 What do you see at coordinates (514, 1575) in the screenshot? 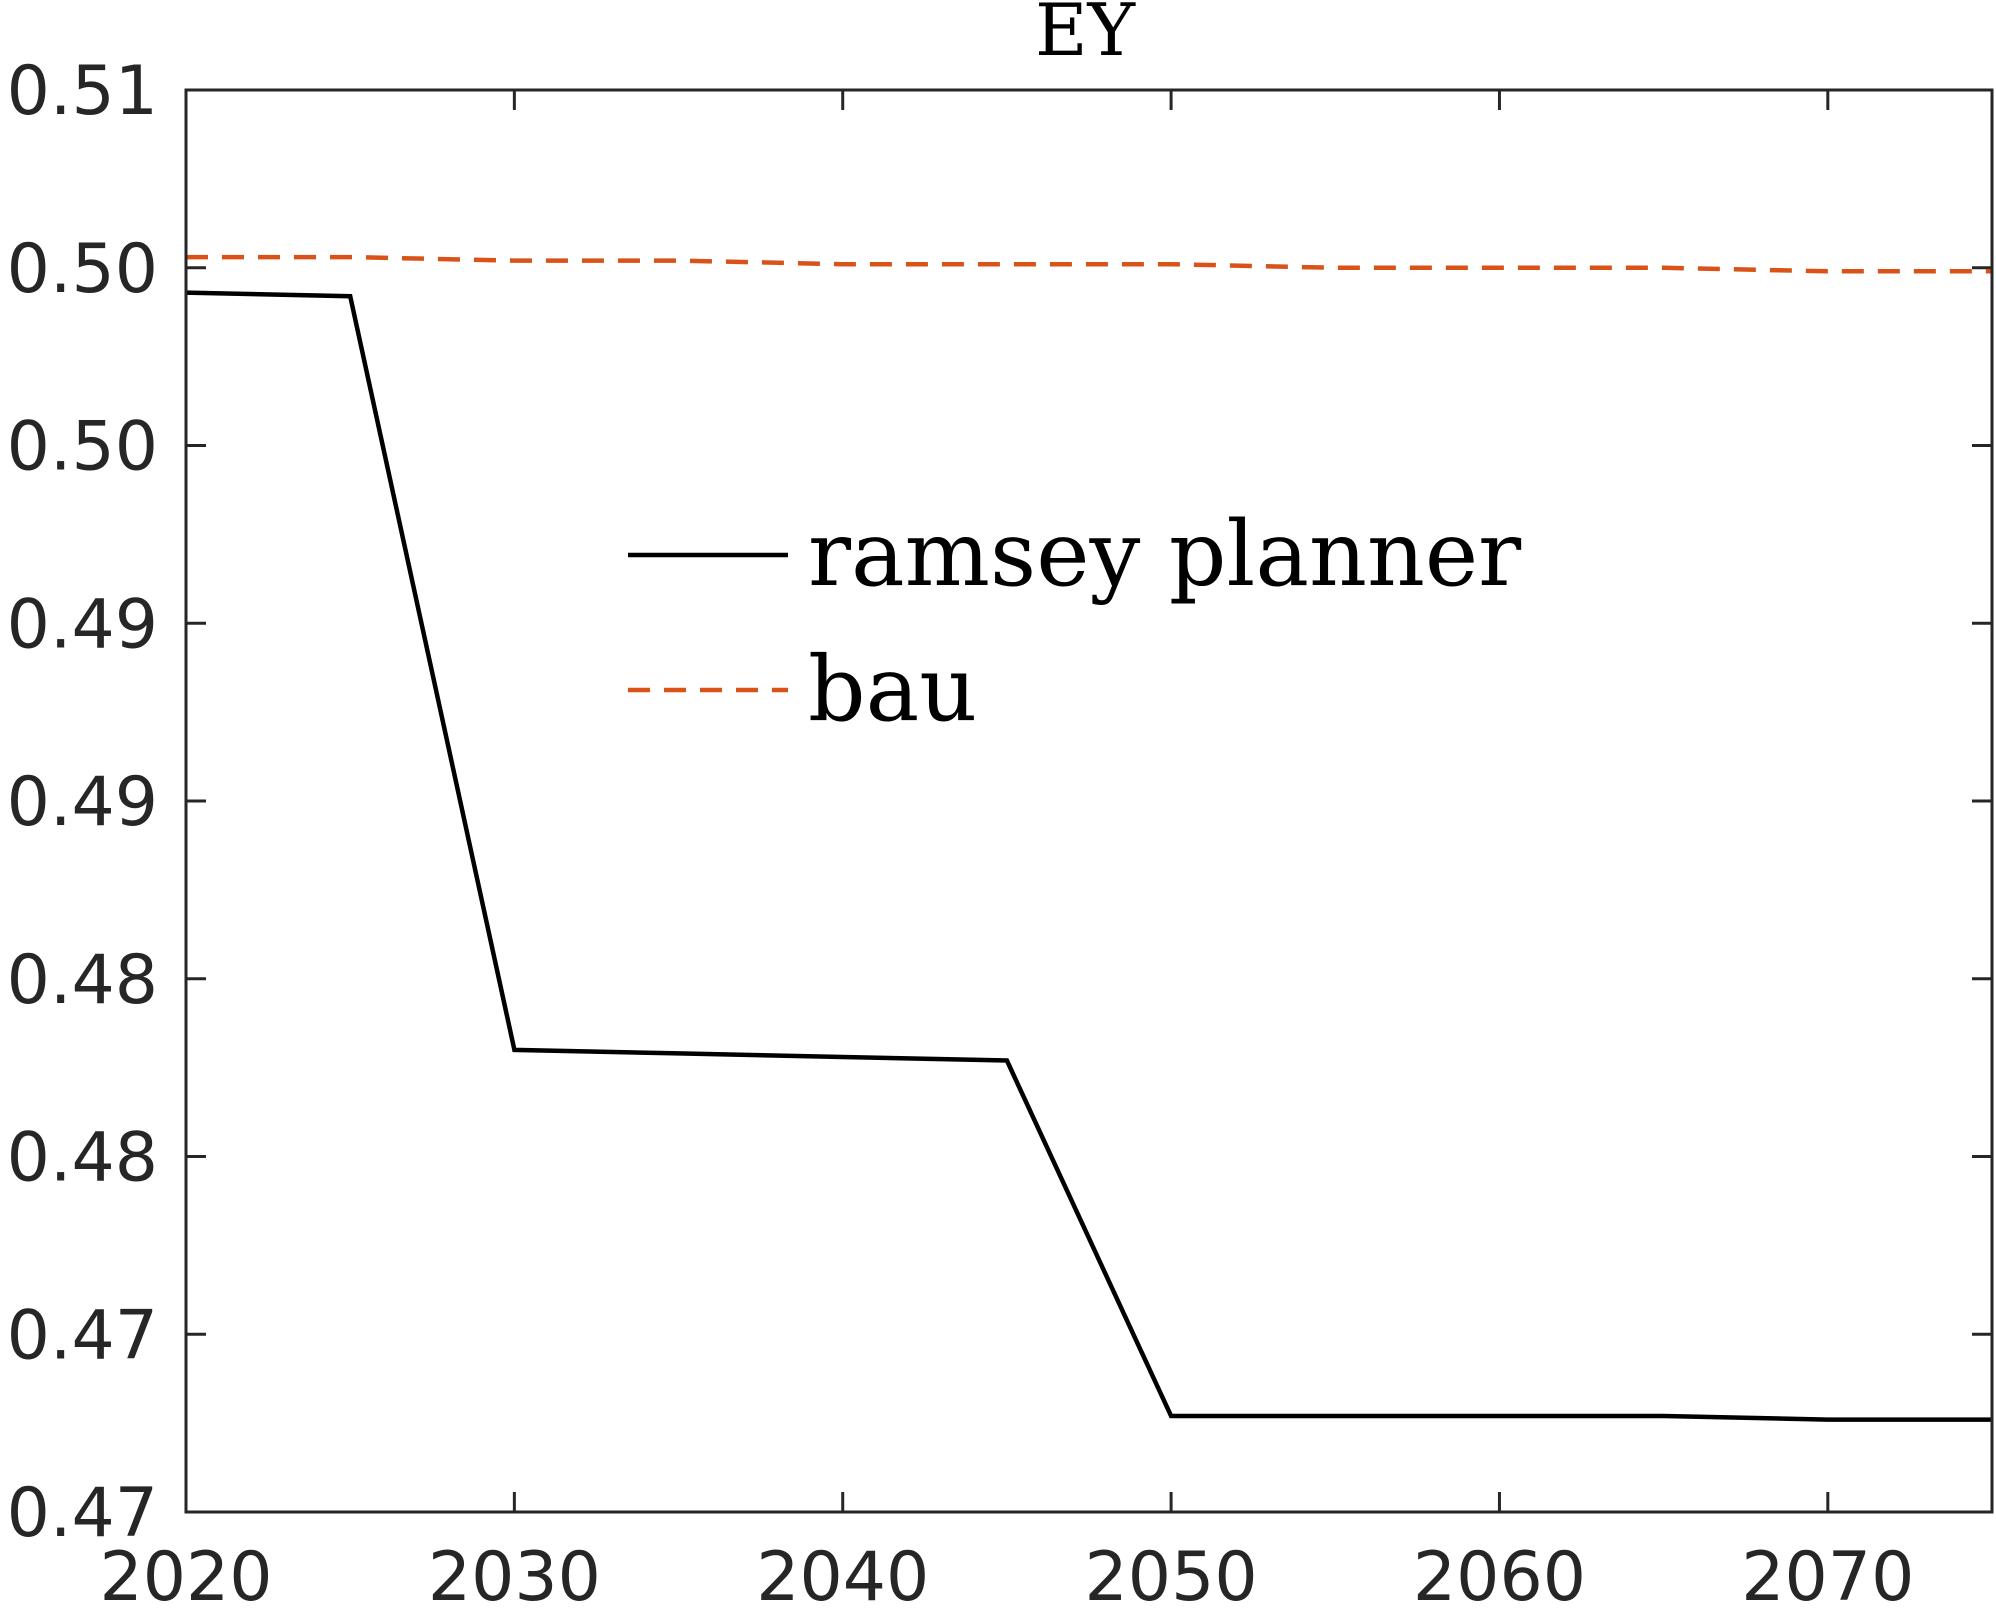
I see `x-tick-label: 2030` at bounding box center [514, 1575].